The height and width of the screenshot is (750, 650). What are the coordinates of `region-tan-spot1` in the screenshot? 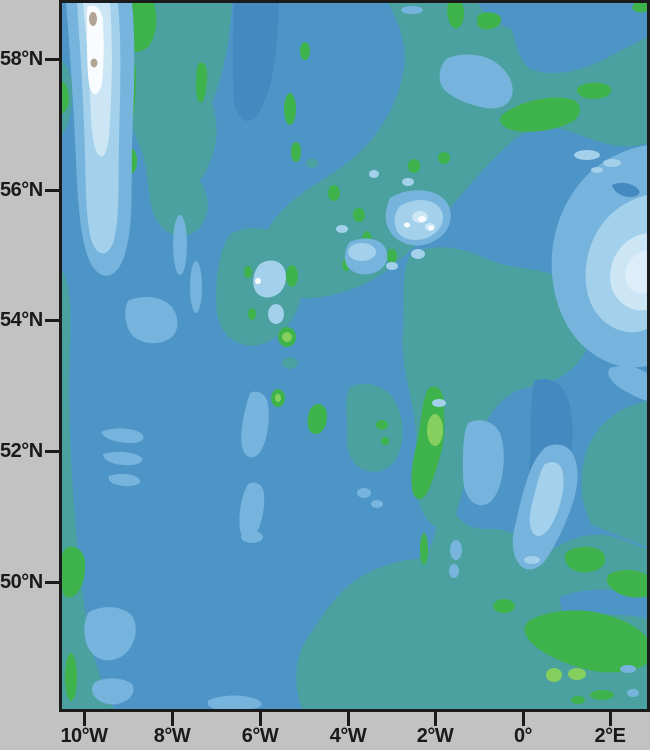 It's located at (93, 19).